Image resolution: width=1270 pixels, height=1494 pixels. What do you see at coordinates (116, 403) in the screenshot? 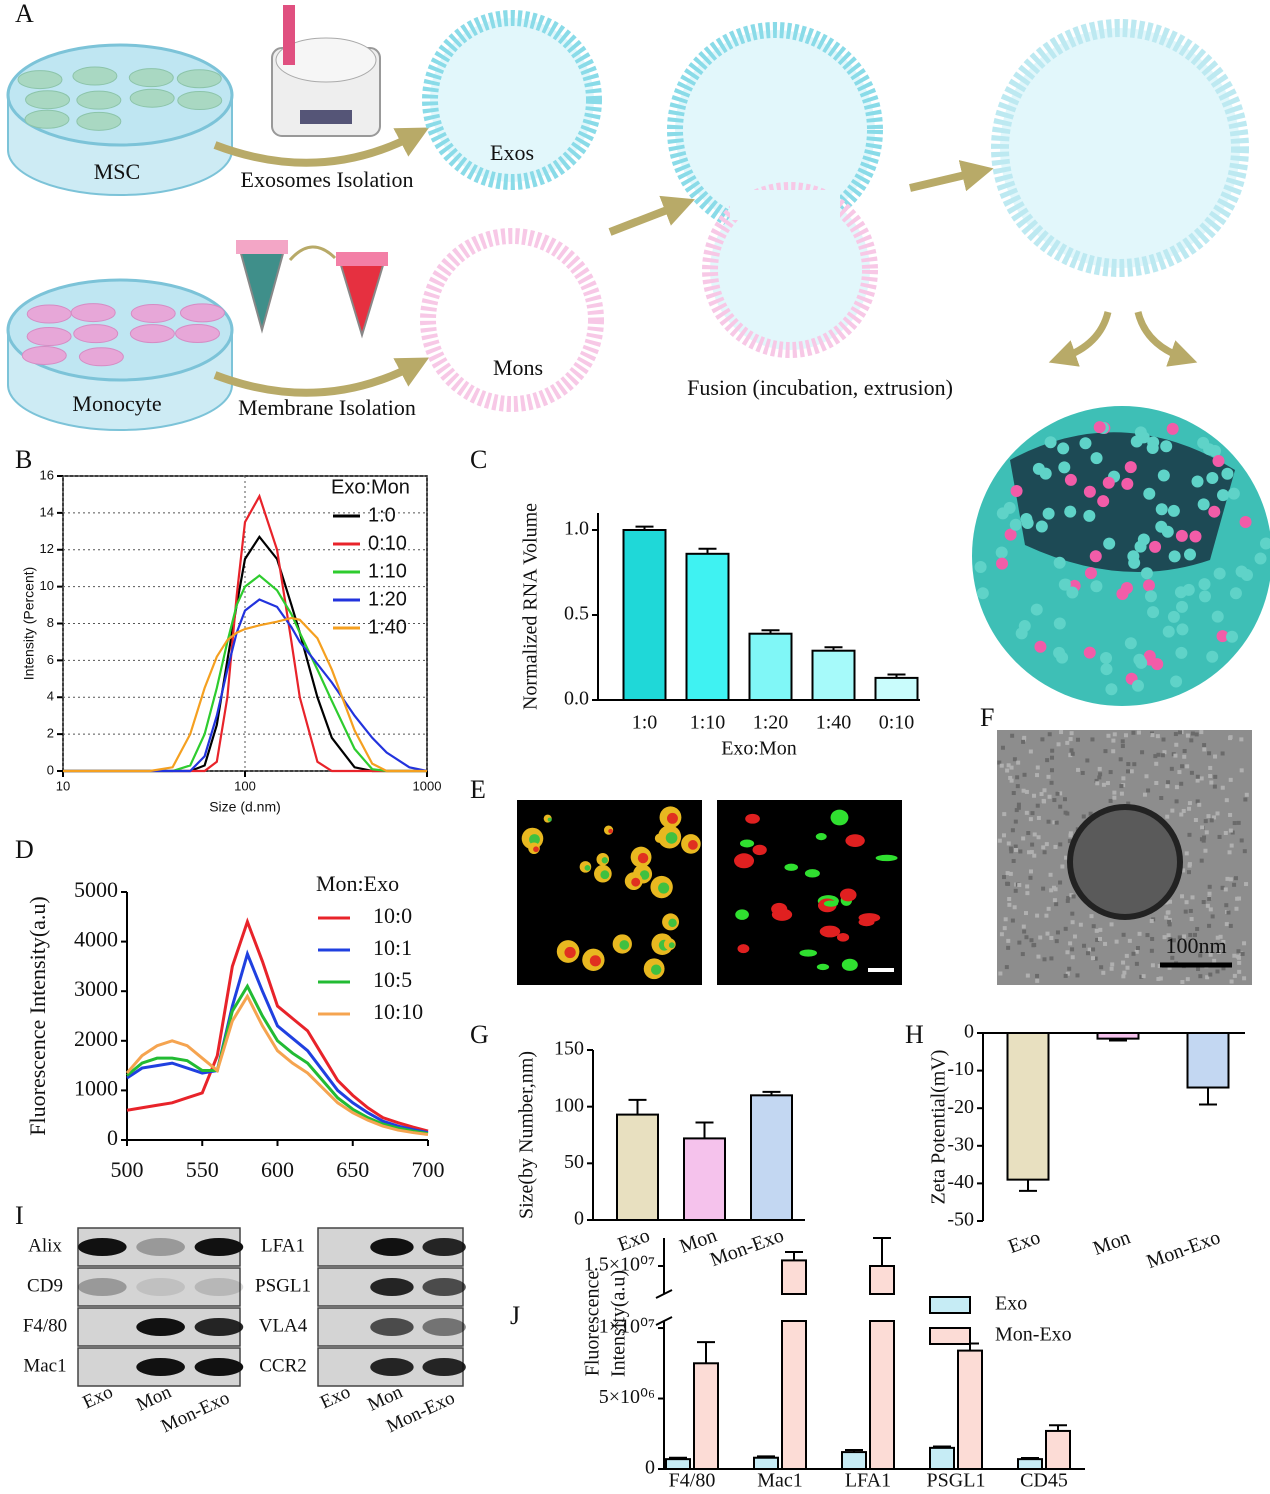
I see `label: Monocyte` at bounding box center [116, 403].